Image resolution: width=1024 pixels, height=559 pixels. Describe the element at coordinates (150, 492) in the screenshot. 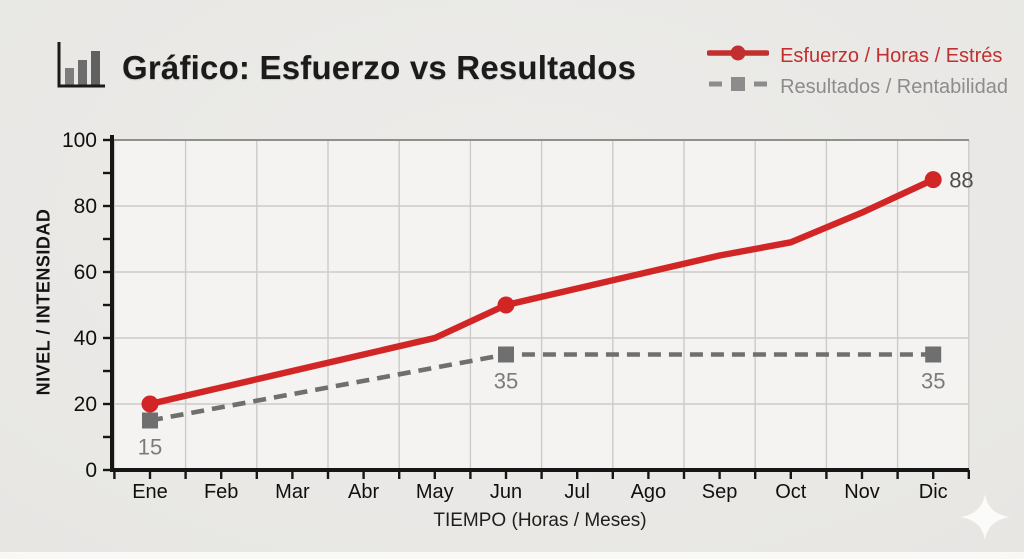

I see `x-tick-label: Ene` at that location.